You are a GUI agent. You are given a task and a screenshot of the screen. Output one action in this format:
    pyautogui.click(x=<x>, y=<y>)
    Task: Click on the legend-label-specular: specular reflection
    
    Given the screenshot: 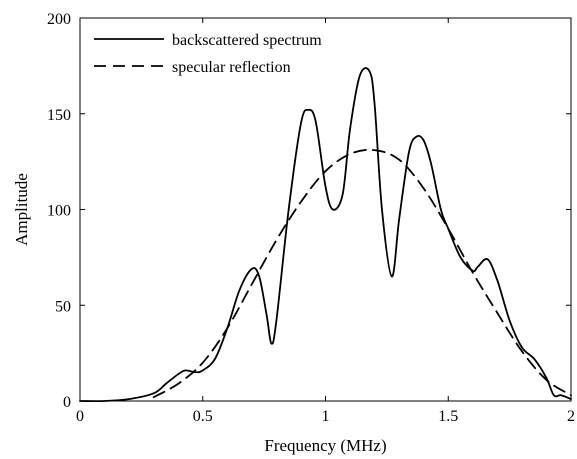 What is the action you would take?
    pyautogui.click(x=231, y=67)
    